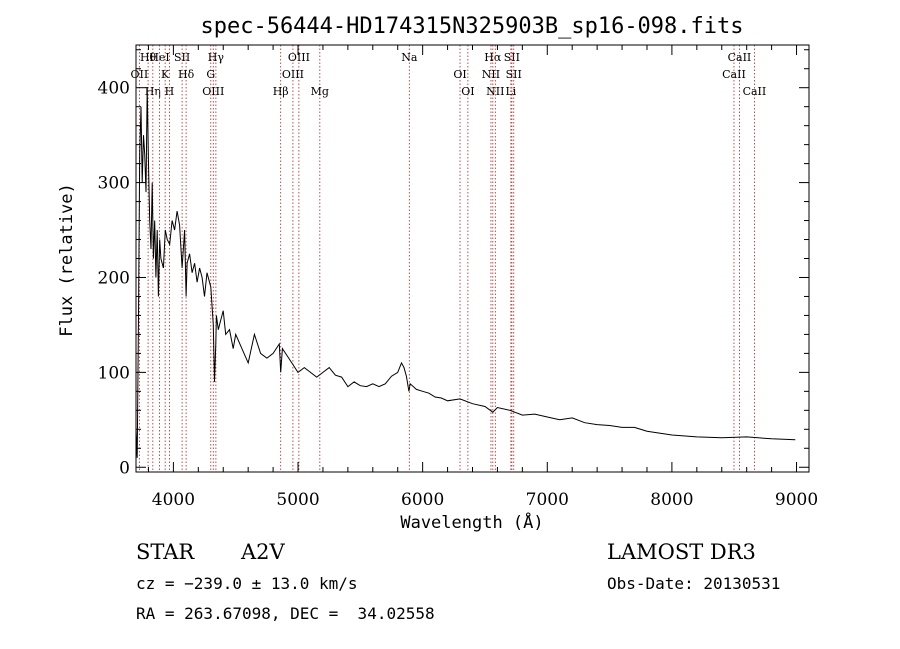 The height and width of the screenshot is (649, 900). What do you see at coordinates (409, 57) in the screenshot?
I see `line-marker-label: Na` at bounding box center [409, 57].